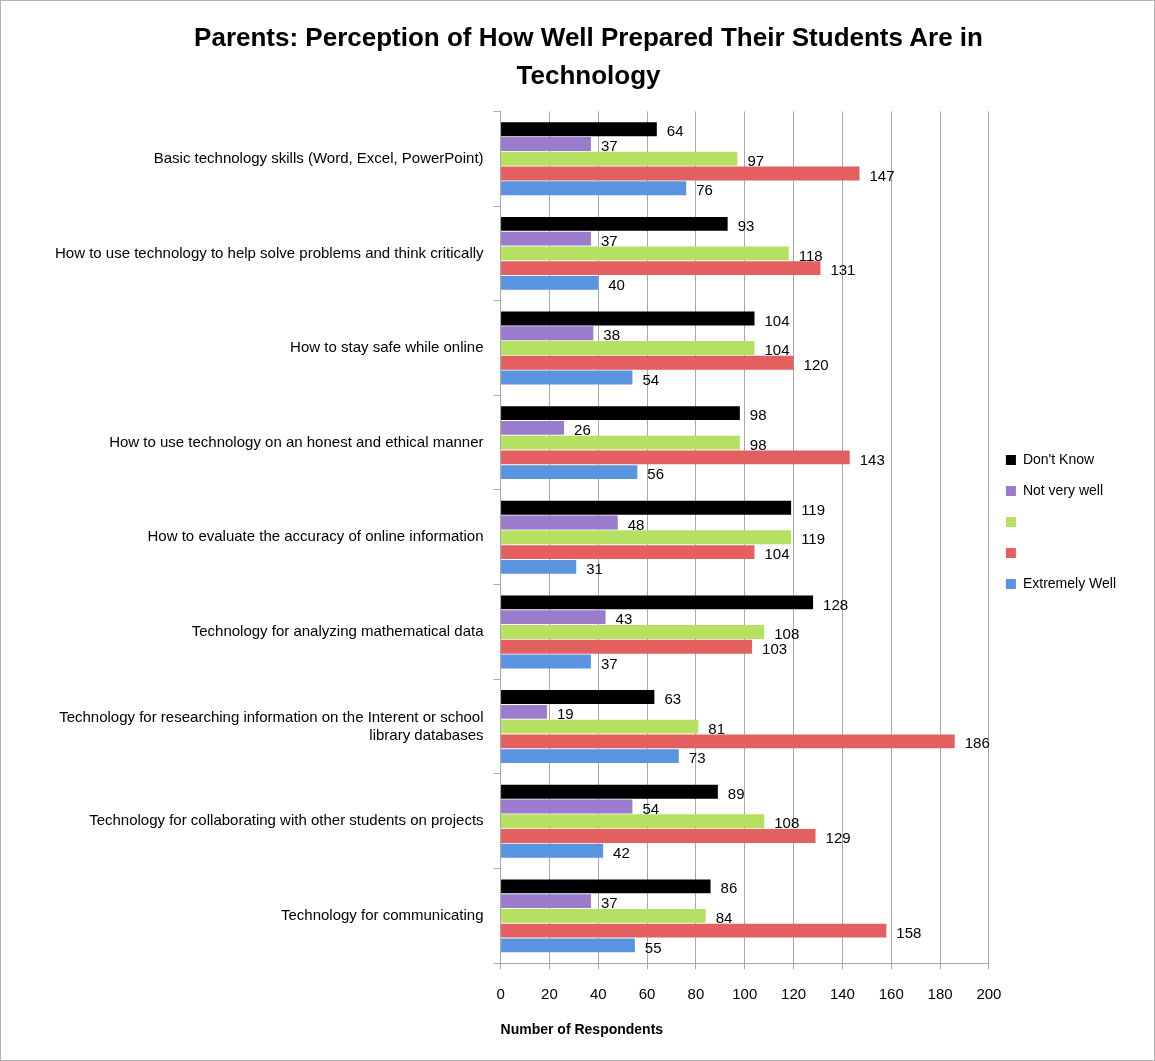 This screenshot has height=1061, width=1155. Describe the element at coordinates (500, 994) in the screenshot. I see `x-tick-label: 0` at that location.